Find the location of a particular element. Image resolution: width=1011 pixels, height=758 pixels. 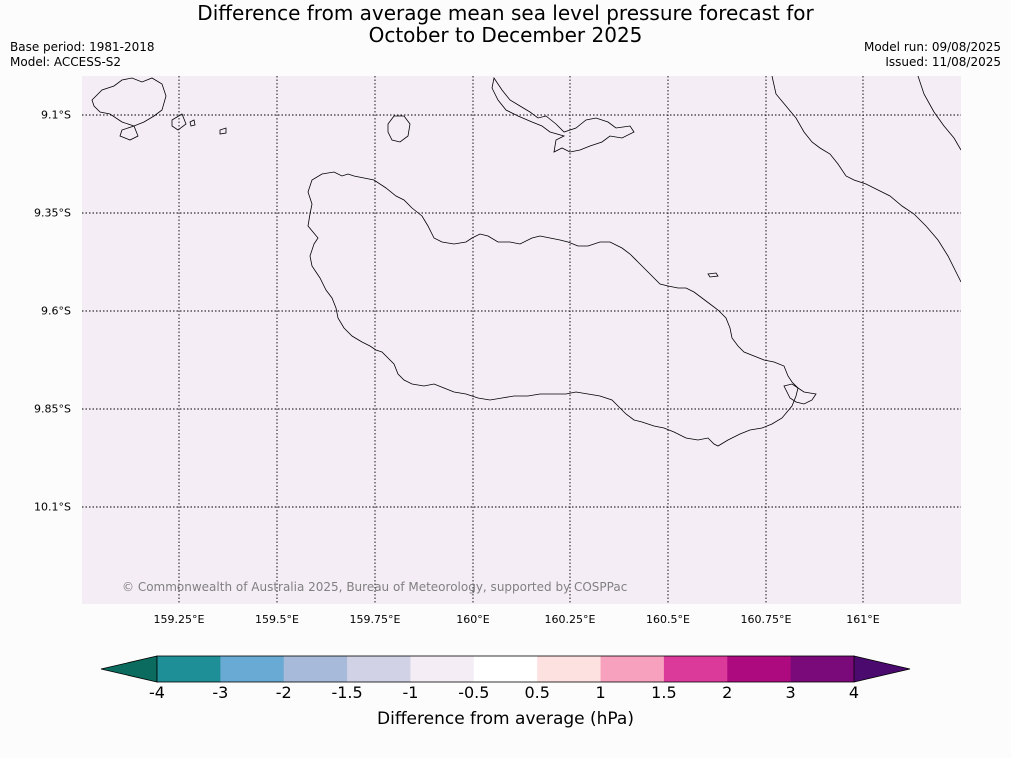

model-run-text: Model run: 09/08/2025 is located at coordinates (932, 47).